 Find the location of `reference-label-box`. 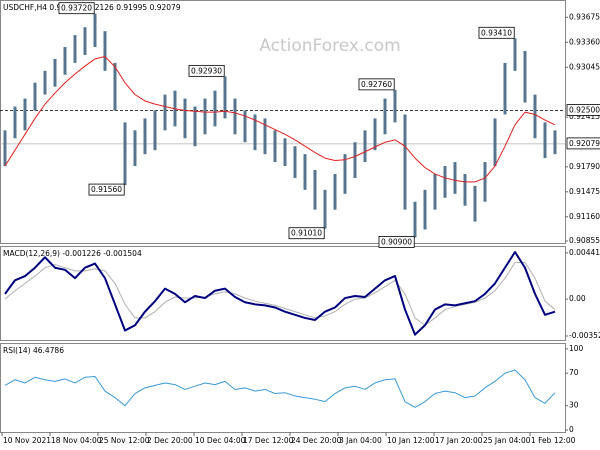

reference-label-box is located at coordinates (583, 110).